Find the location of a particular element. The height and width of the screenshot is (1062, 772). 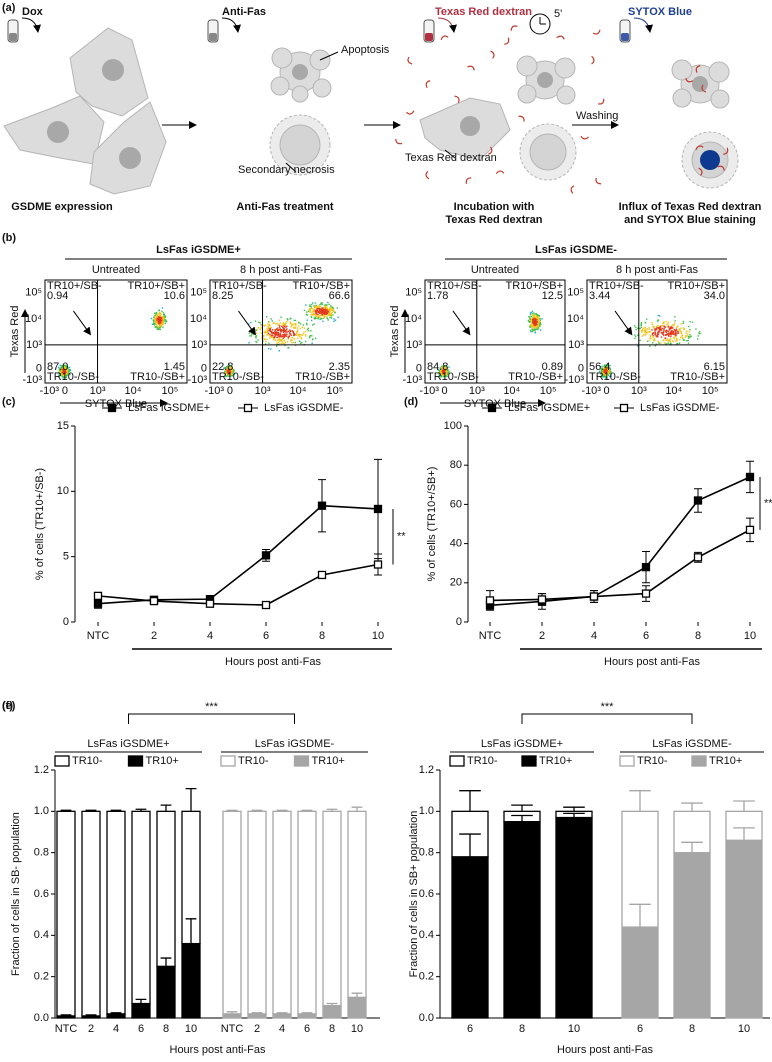

significance: *** is located at coordinates (608, 707).